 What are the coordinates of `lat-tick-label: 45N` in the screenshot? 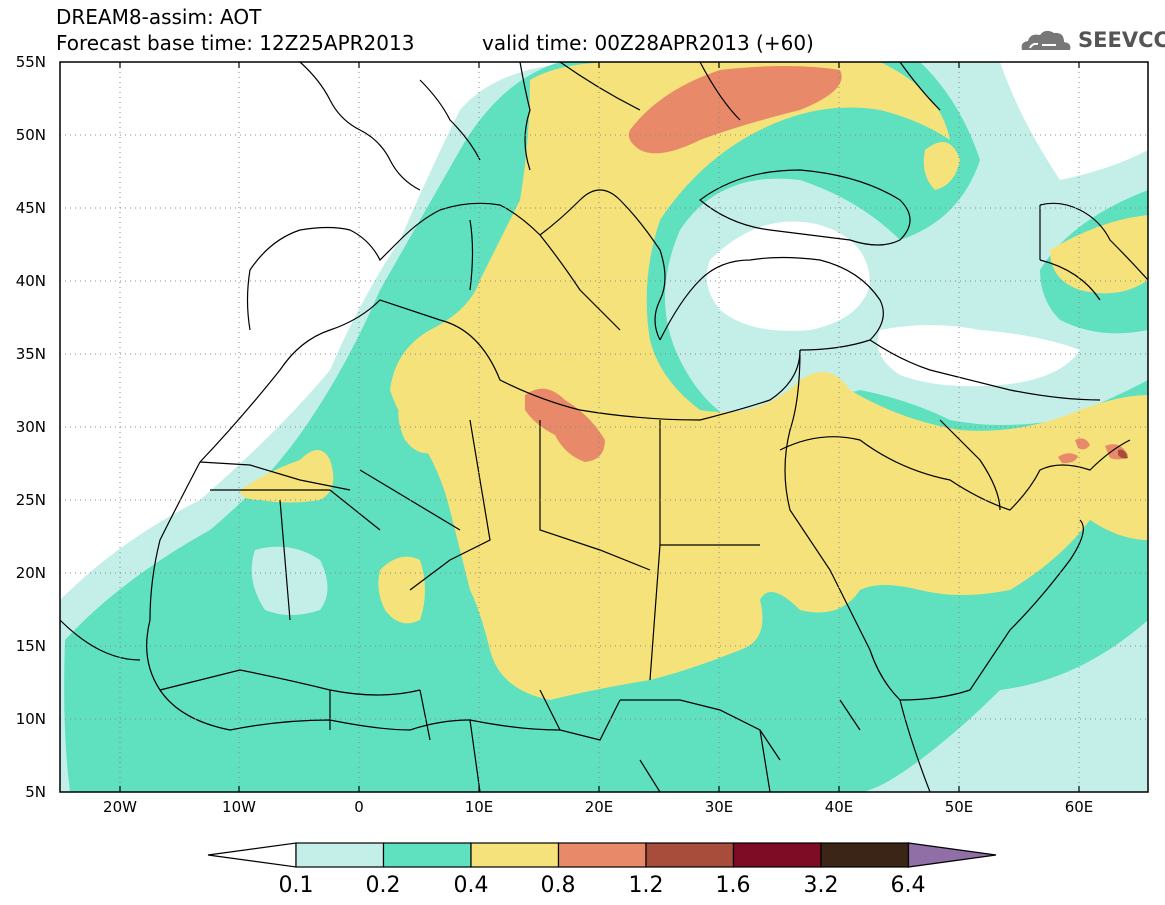 It's located at (31, 208).